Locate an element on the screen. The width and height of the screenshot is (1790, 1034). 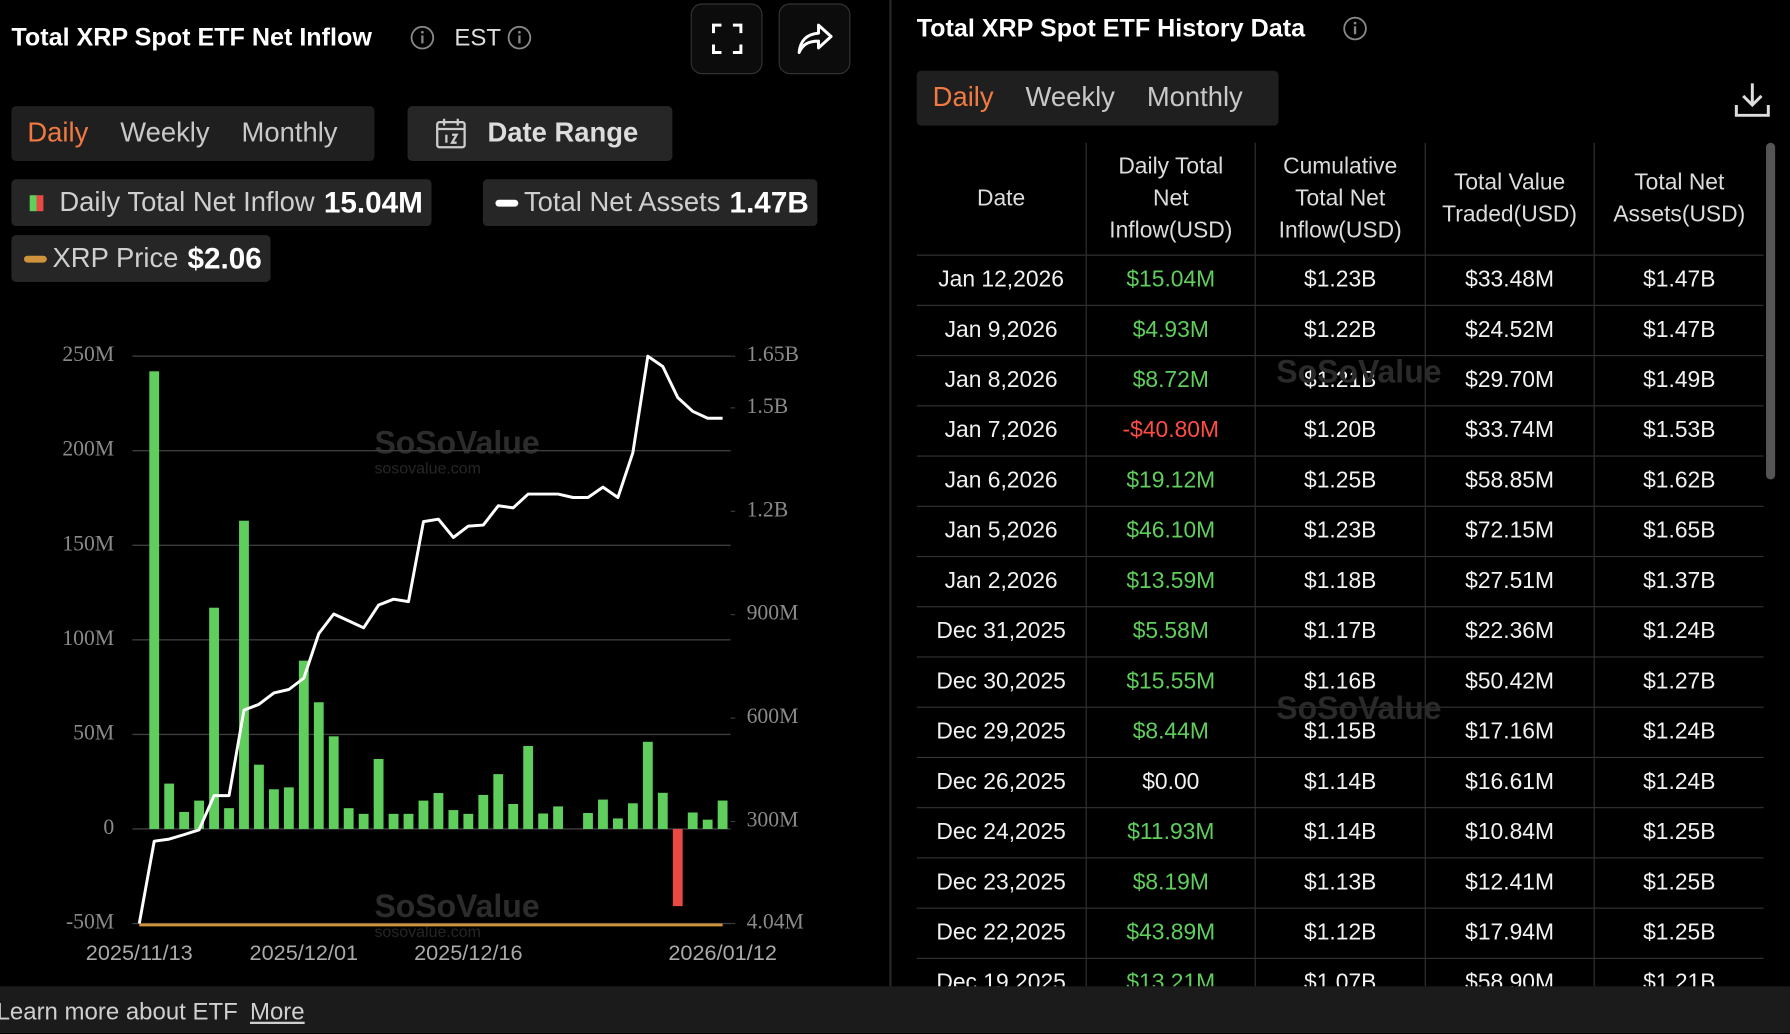
table-cell: $43.89M is located at coordinates (1171, 933).